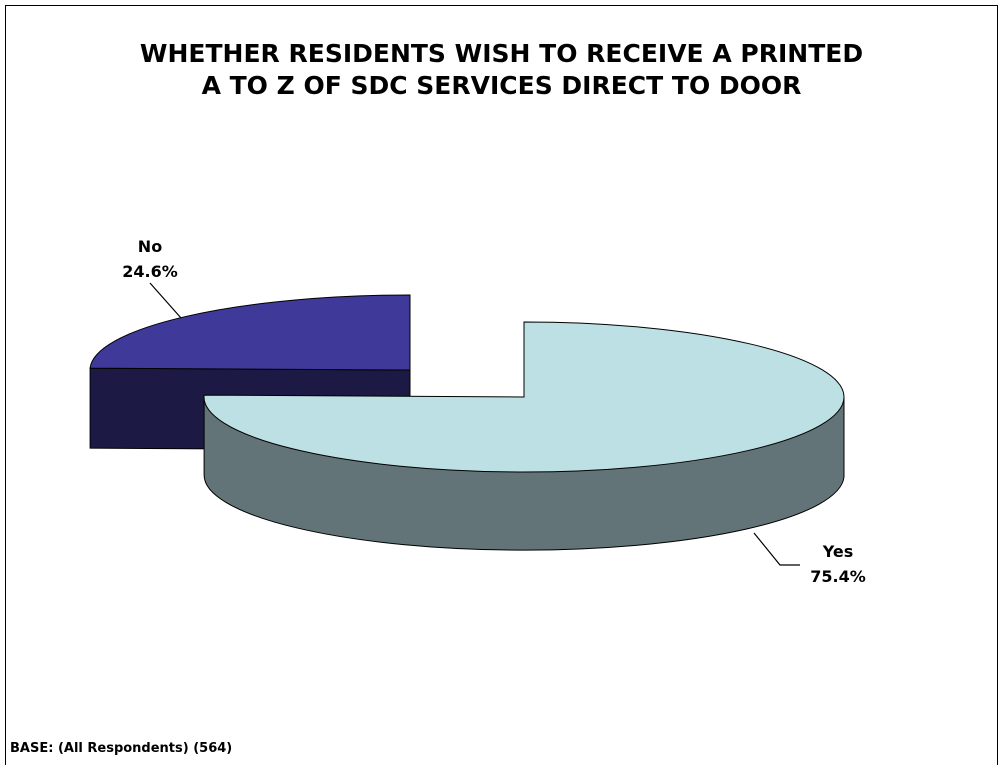 The width and height of the screenshot is (1003, 765). Describe the element at coordinates (776, 549) in the screenshot. I see `leader-line-yes` at that location.